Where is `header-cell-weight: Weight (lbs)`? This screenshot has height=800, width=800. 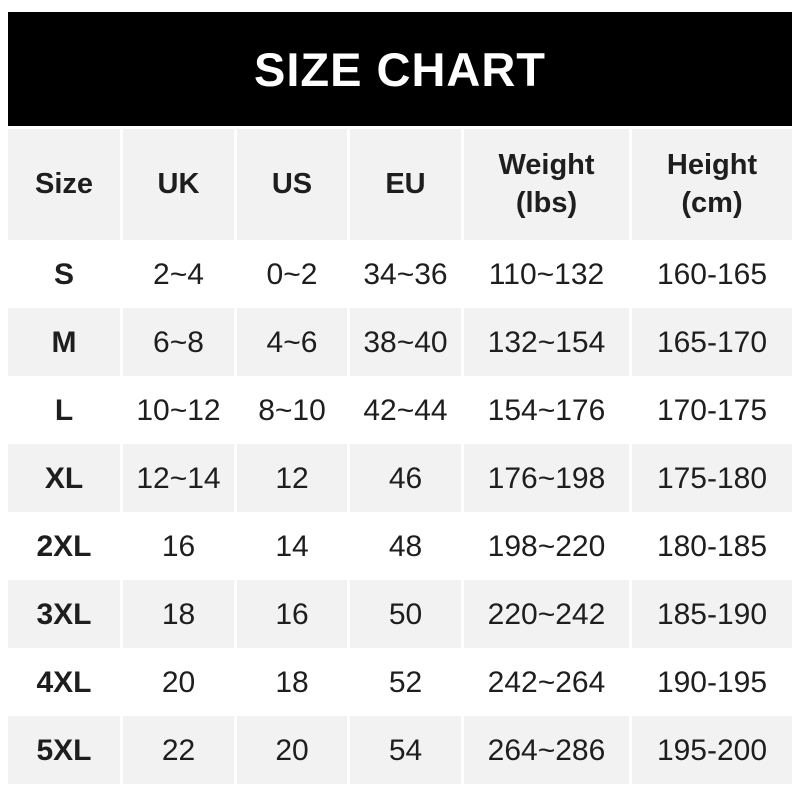
header-cell-weight: Weight (lbs) is located at coordinates (546, 184).